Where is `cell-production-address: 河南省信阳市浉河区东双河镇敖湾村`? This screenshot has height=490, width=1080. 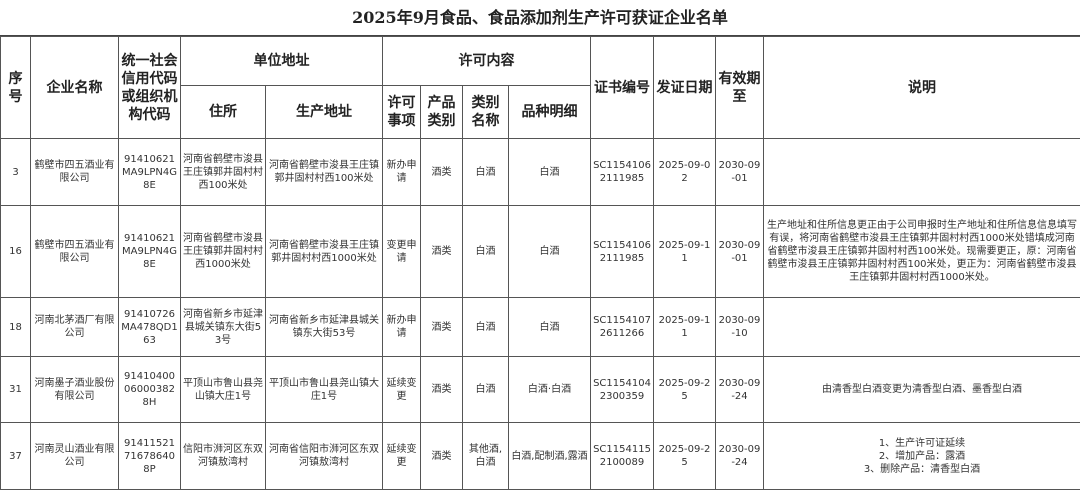 cell-production-address: 河南省信阳市浉河区东双河镇敖湾村 is located at coordinates (324, 456).